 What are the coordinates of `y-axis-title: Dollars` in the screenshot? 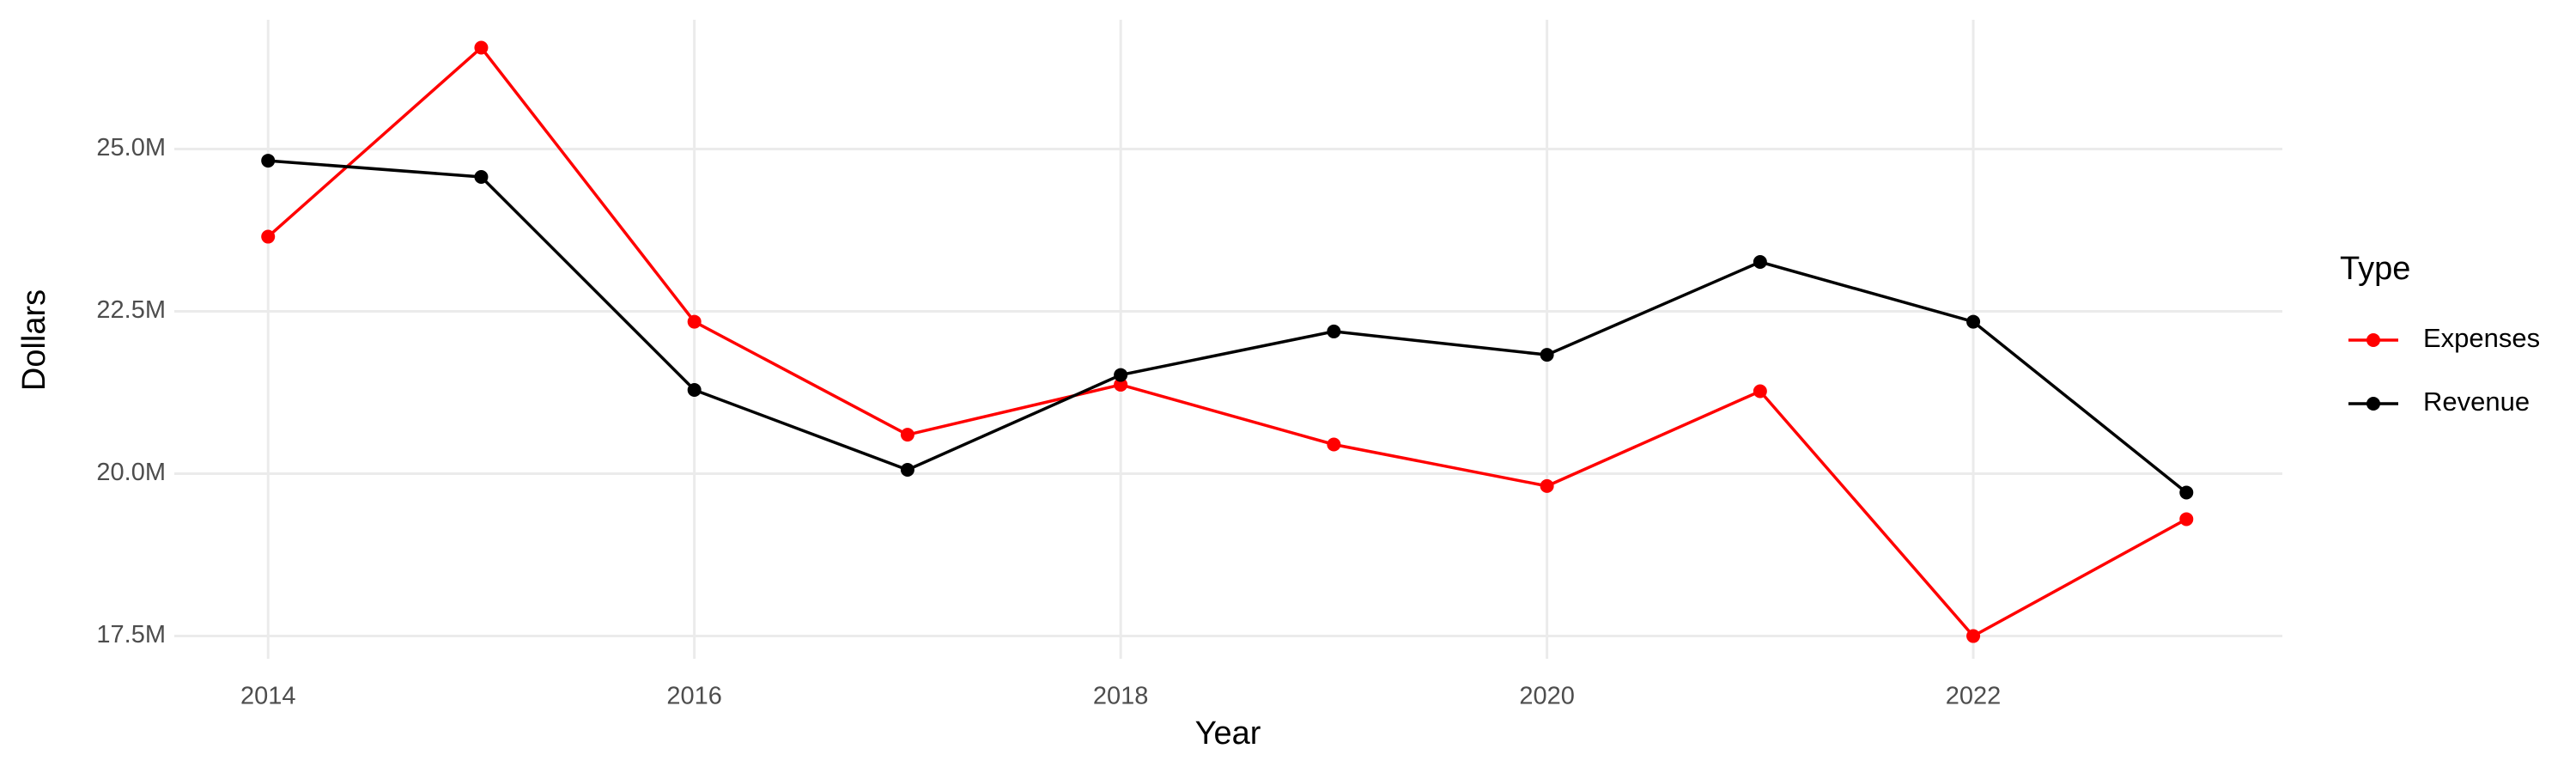 It's located at (34, 340).